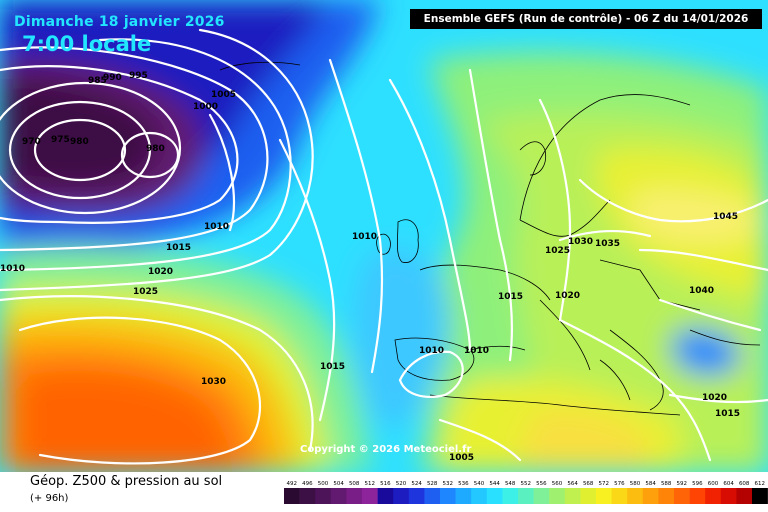  What do you see at coordinates (323, 484) in the screenshot?
I see `color-scale-label: 500` at bounding box center [323, 484].